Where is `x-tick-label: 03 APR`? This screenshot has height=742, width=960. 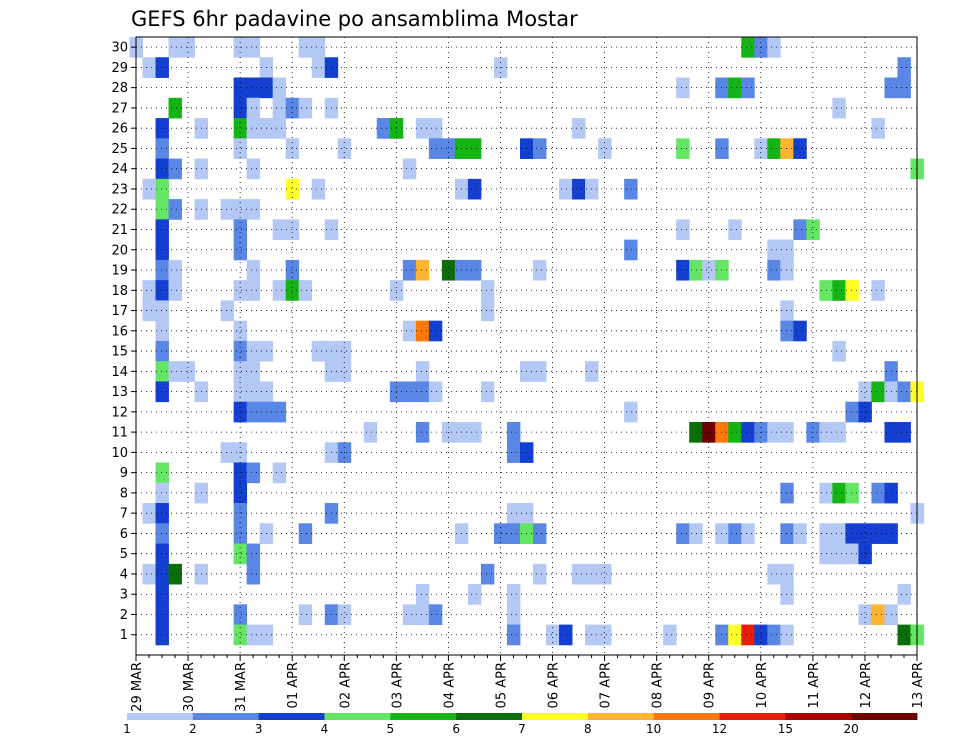
x-tick-label: 03 APR is located at coordinates (397, 685).